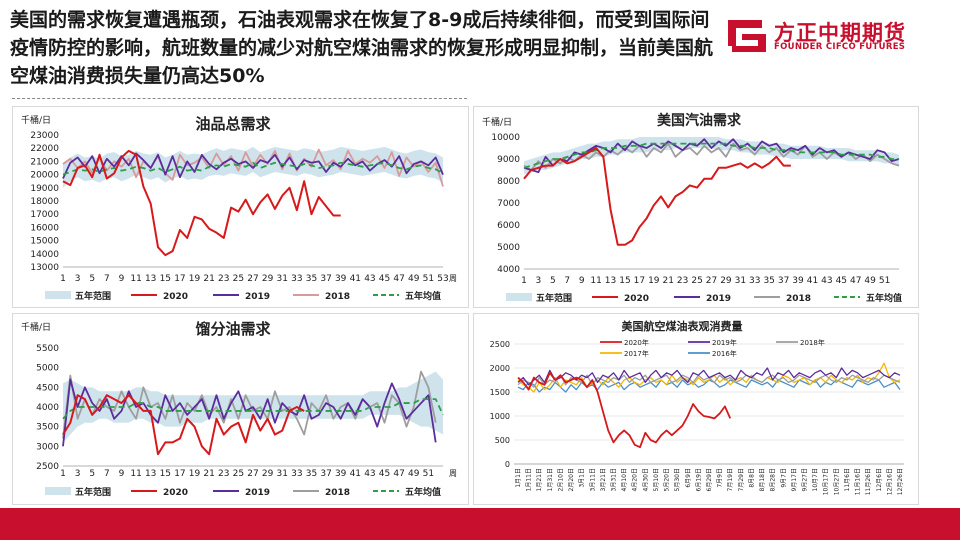 Image resolution: width=960 pixels, height=540 pixels. Describe the element at coordinates (836, 481) in the screenshot. I see `x-tick-label: 10月27日` at that location.